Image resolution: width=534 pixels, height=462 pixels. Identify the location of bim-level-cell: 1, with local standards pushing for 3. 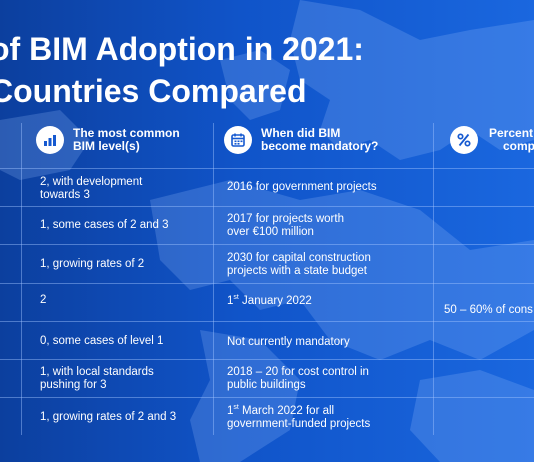
(97, 378).